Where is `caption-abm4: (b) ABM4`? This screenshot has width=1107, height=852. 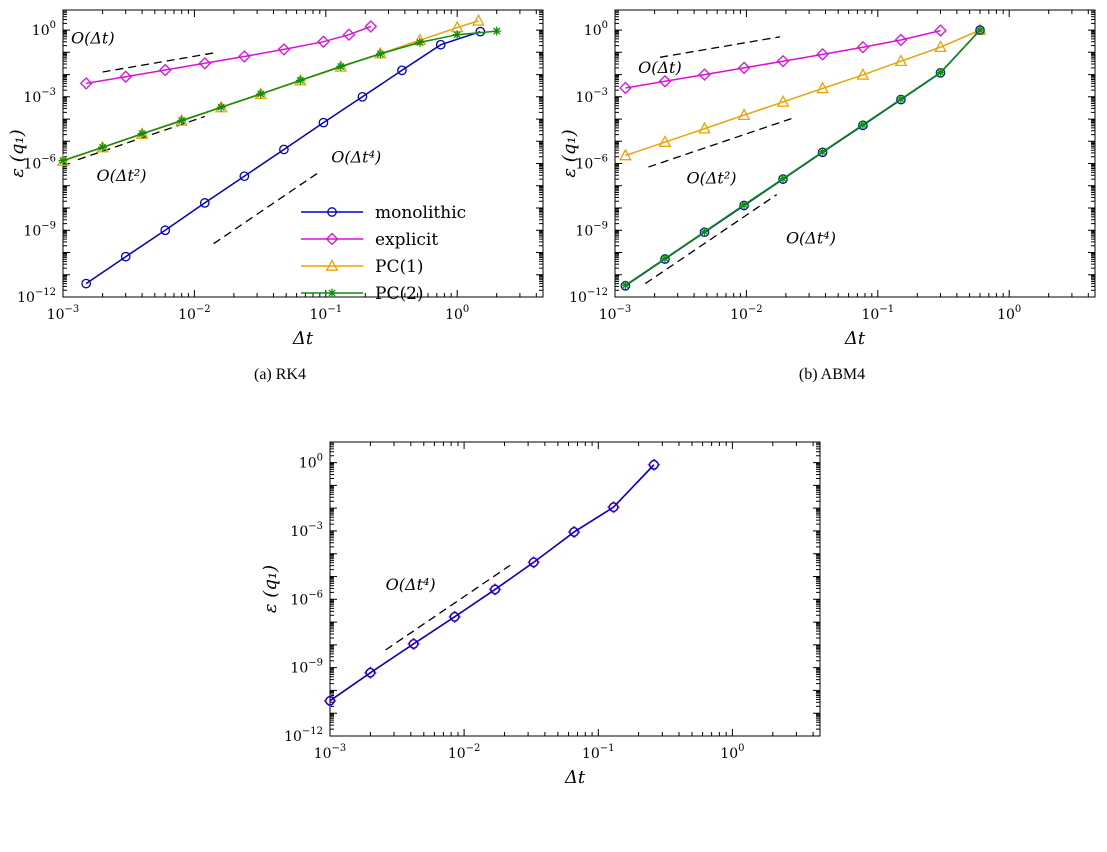 caption-abm4: (b) ABM4 is located at coordinates (832, 374).